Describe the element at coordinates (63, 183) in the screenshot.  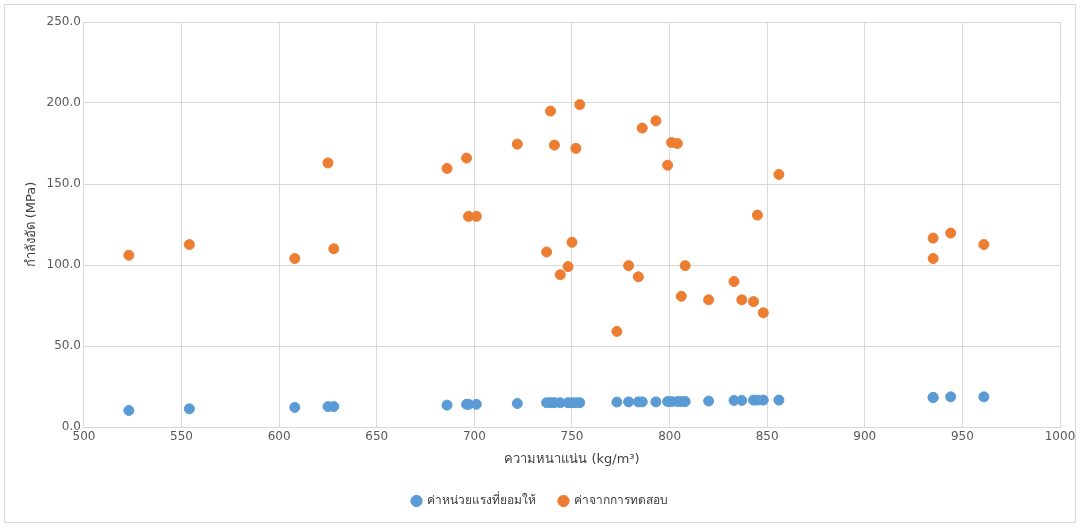
I see `y-tick-label: 150.0` at that location.